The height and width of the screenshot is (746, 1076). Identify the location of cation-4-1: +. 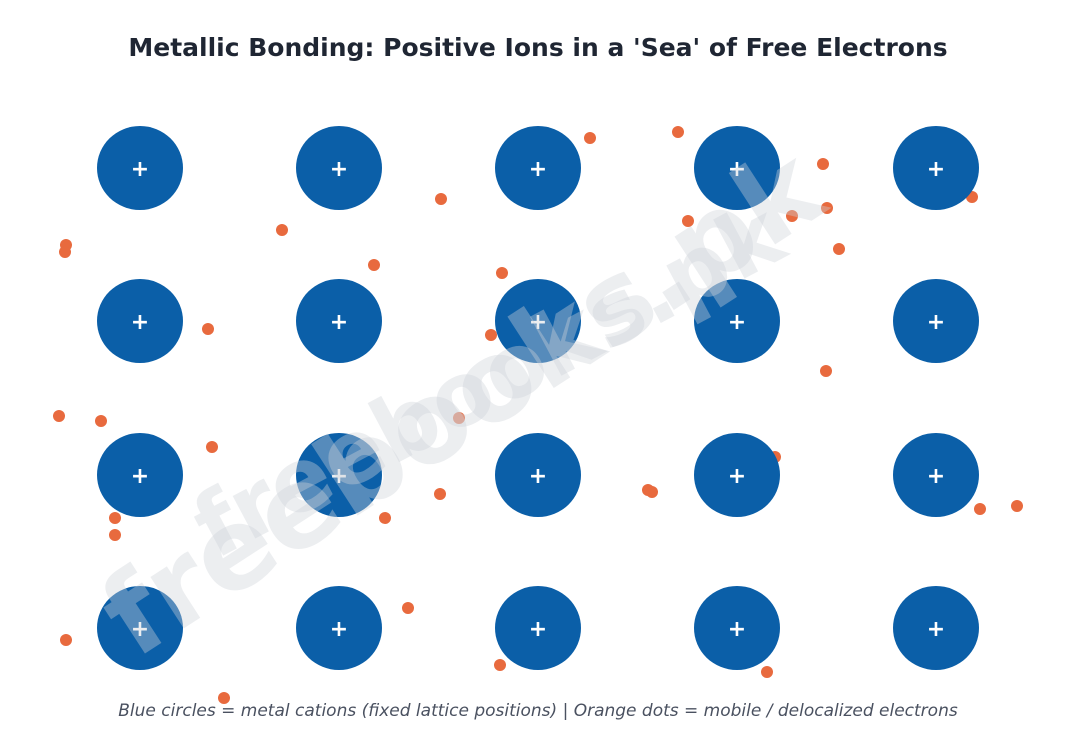
(140, 628).